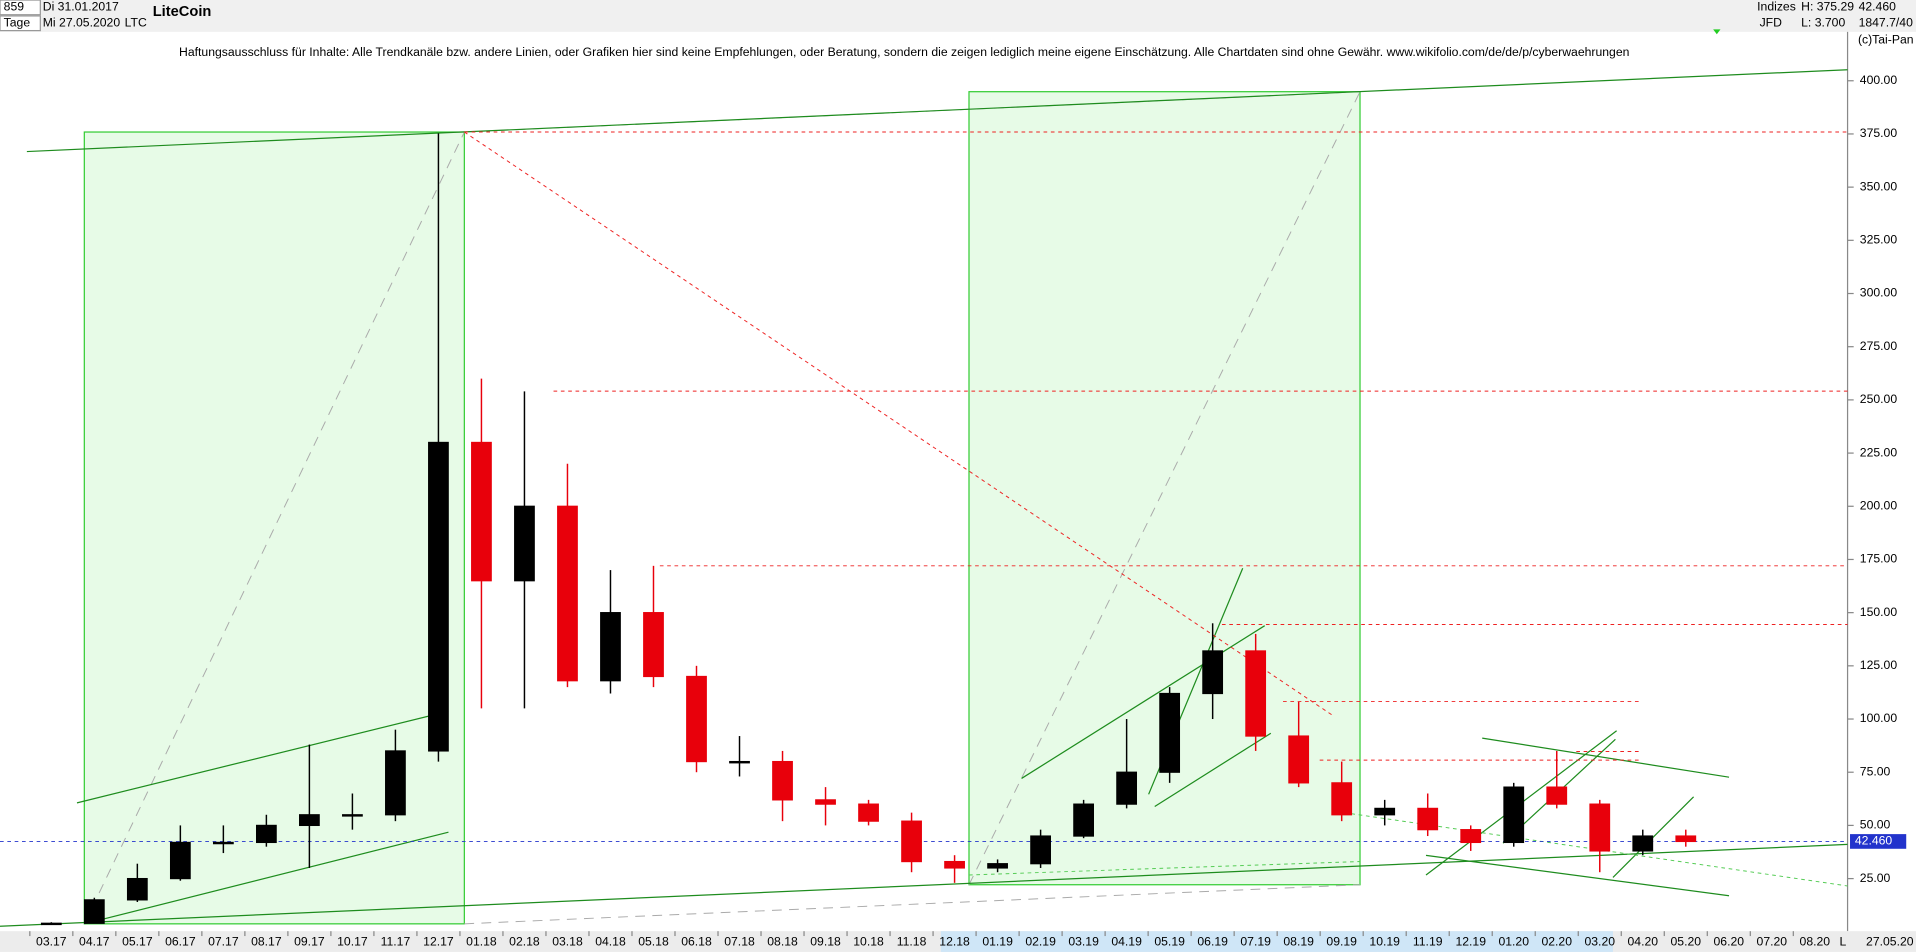  What do you see at coordinates (1879, 612) in the screenshot?
I see `y-tick-label: 150.00` at bounding box center [1879, 612].